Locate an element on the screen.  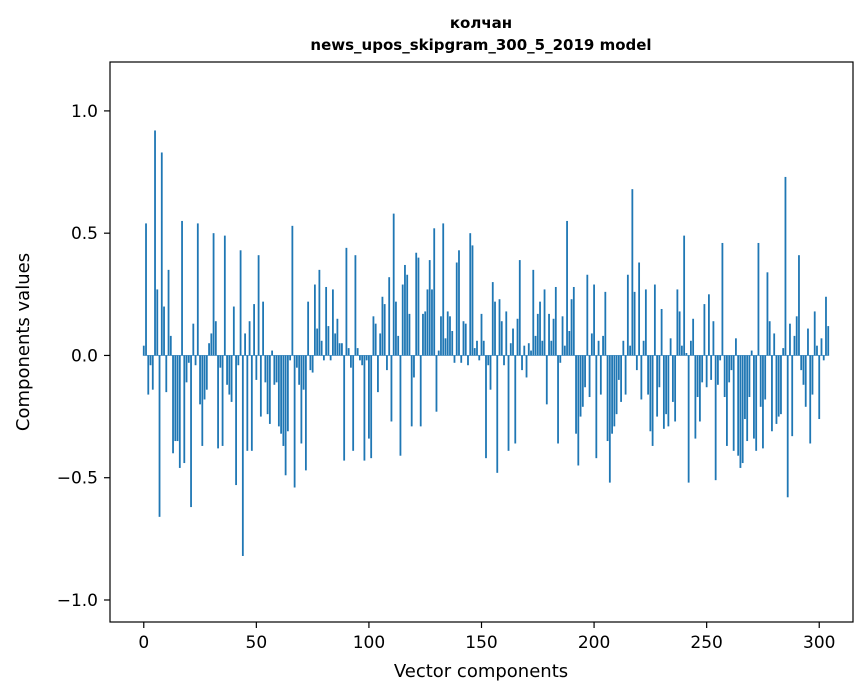
y-tick-label: −1.0 is located at coordinates (77, 601).